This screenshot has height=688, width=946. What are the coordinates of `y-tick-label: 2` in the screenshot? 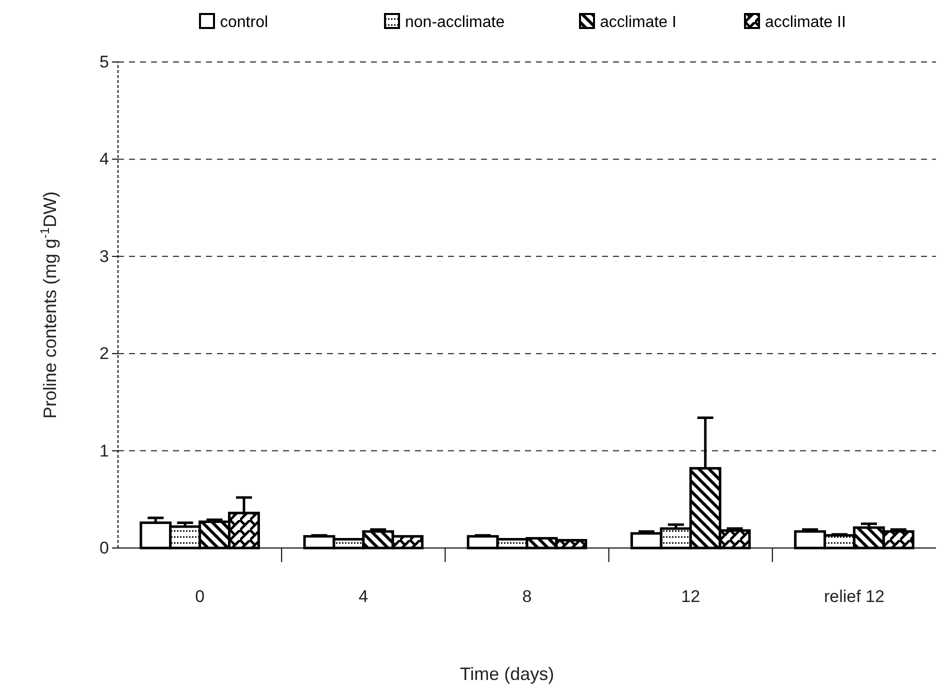 It's located at (104, 354).